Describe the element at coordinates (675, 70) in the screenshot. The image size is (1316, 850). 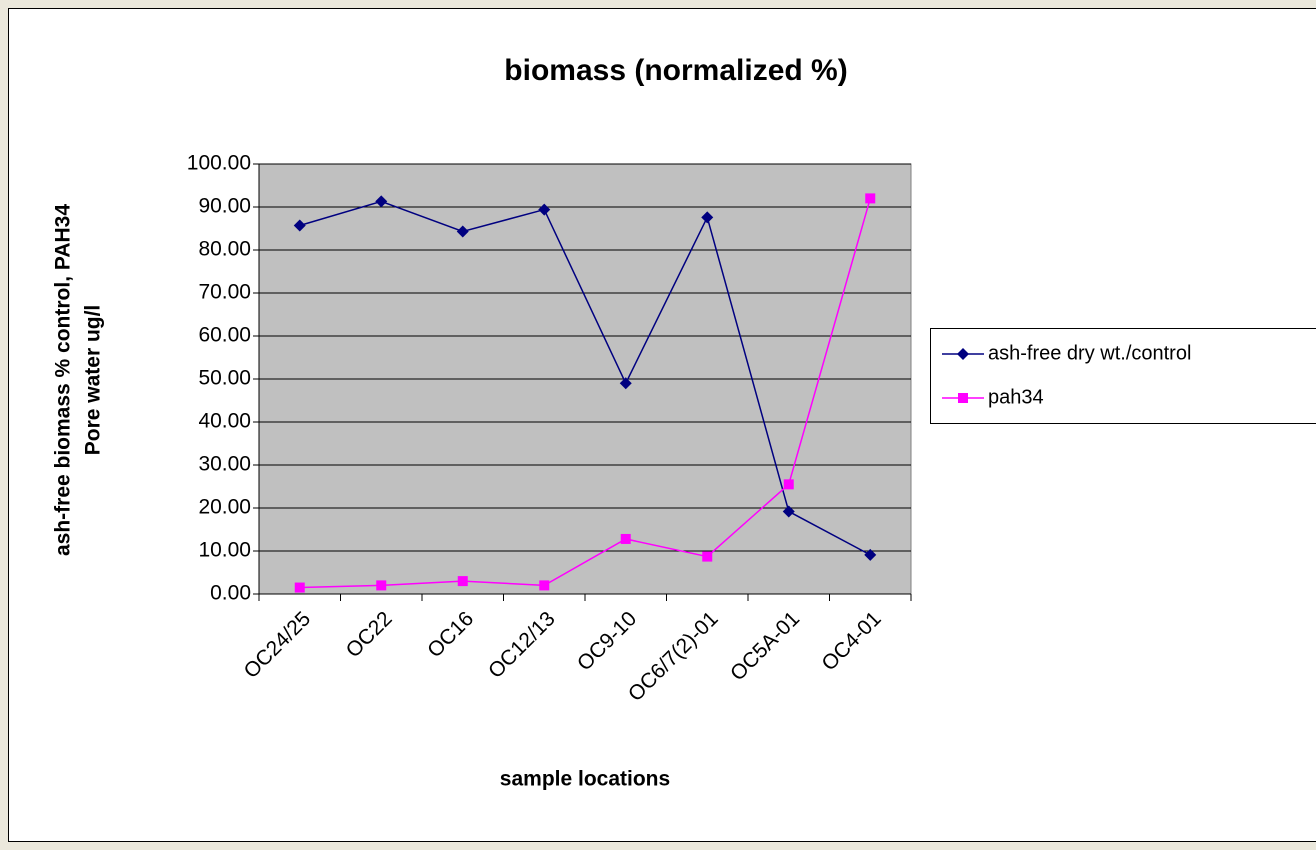
I see `chart-title: biomass (normalized %)` at that location.